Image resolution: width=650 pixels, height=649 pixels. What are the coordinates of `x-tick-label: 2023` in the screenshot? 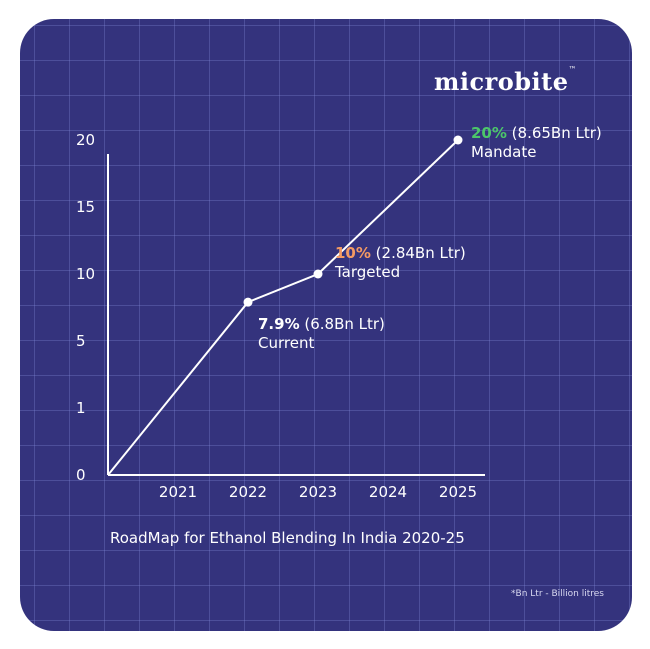 It's located at (318, 492).